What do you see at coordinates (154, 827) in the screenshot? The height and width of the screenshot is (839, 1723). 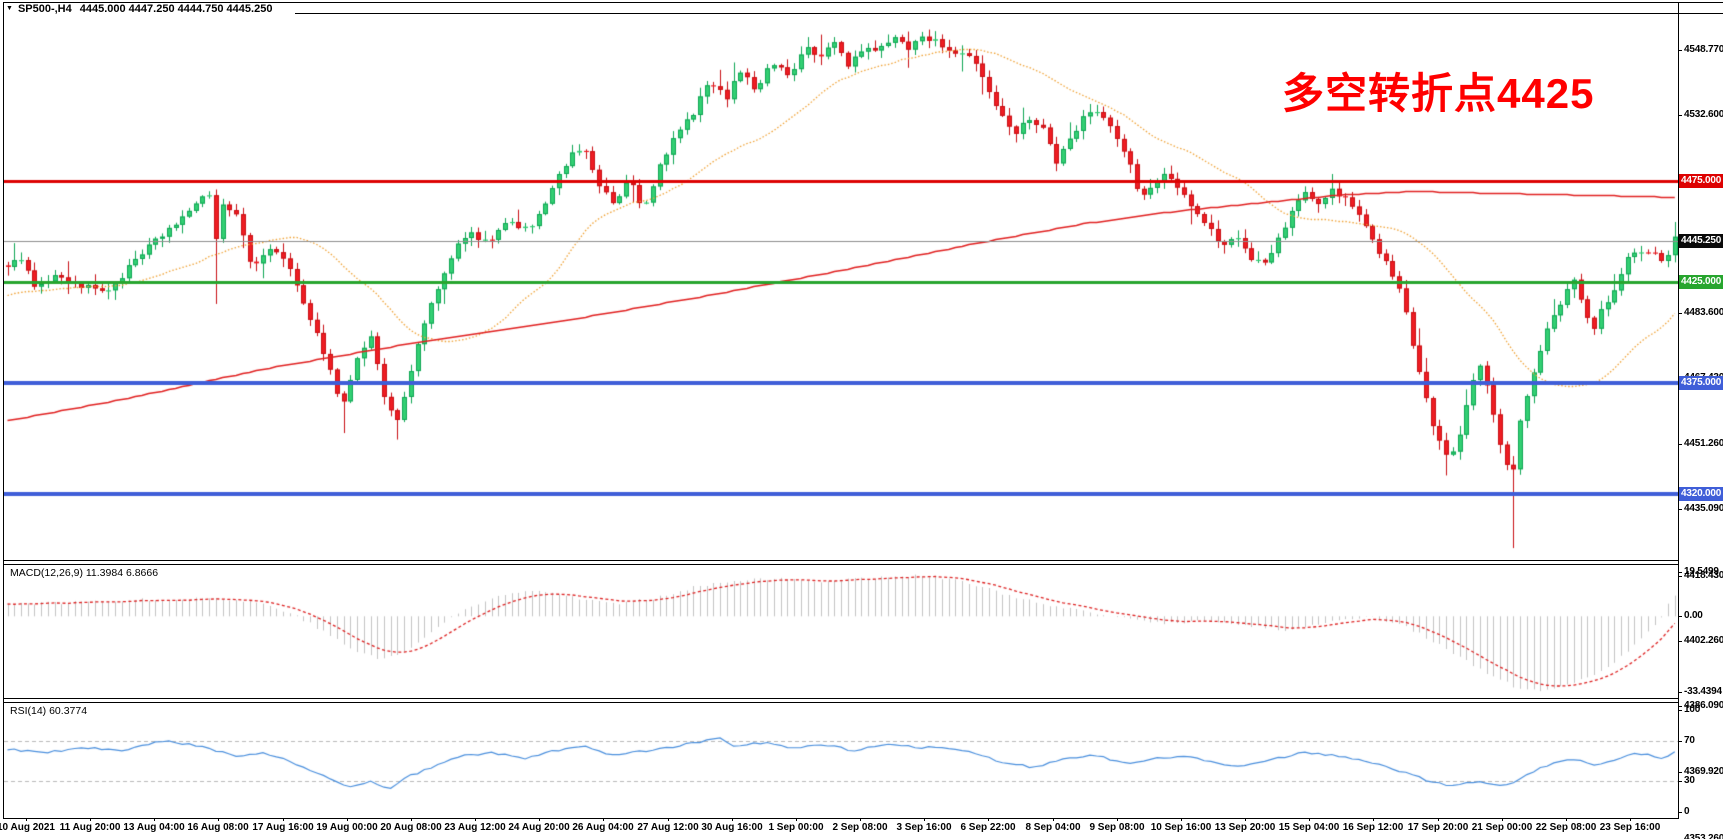 I see `time-axis-label: 13 Aug 04:00` at bounding box center [154, 827].